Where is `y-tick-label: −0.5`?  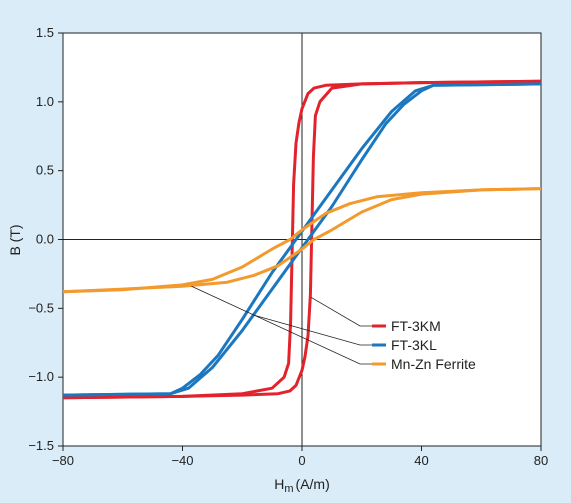 y-tick-label: −0.5 is located at coordinates (41, 307).